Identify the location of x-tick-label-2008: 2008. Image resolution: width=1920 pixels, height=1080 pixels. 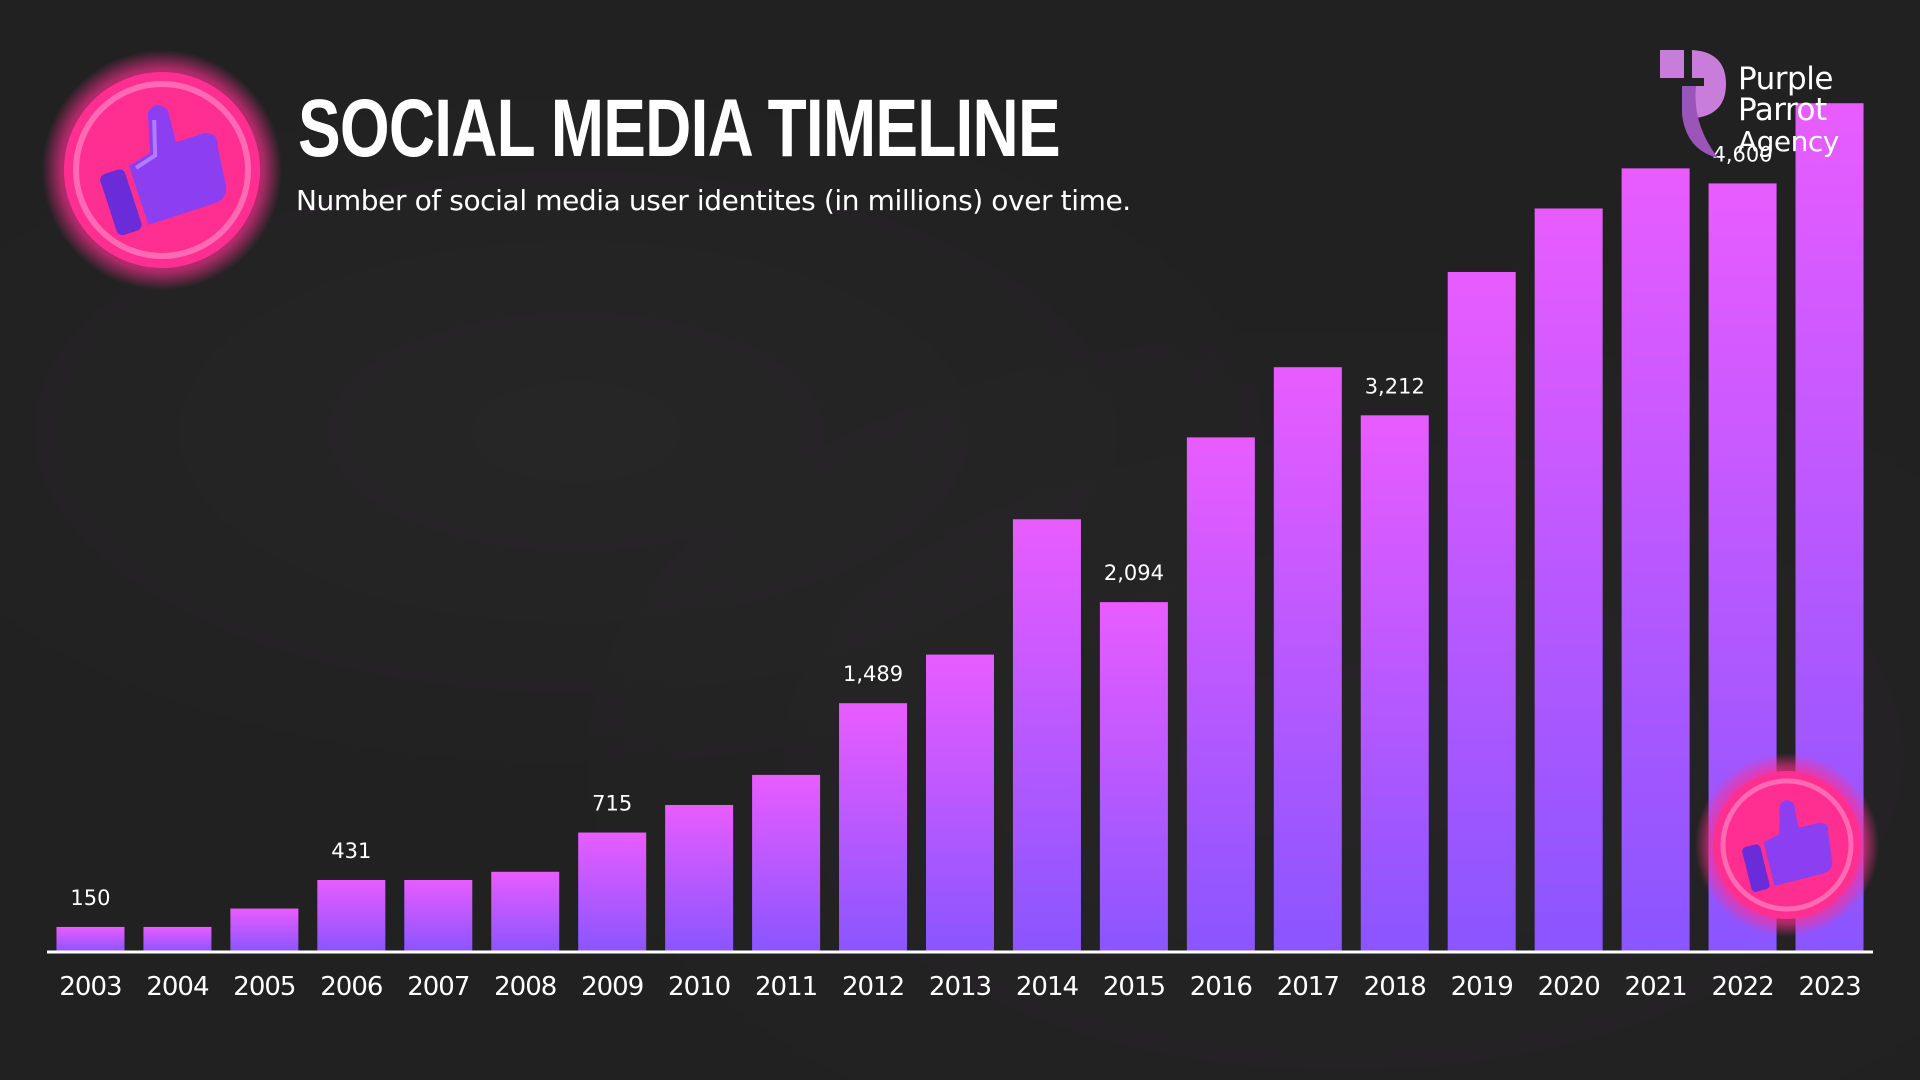
(525, 987).